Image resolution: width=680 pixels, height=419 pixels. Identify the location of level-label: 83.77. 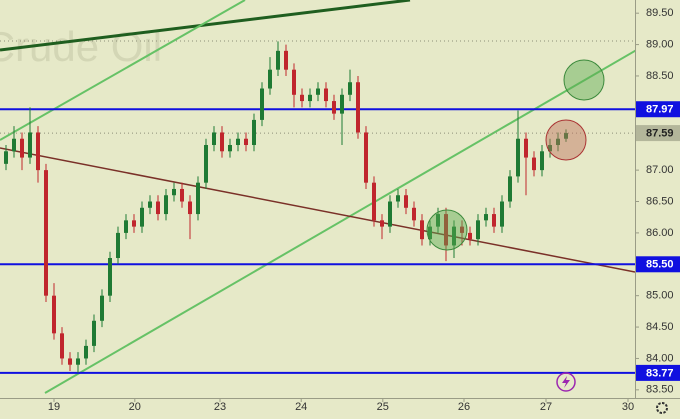
(660, 373).